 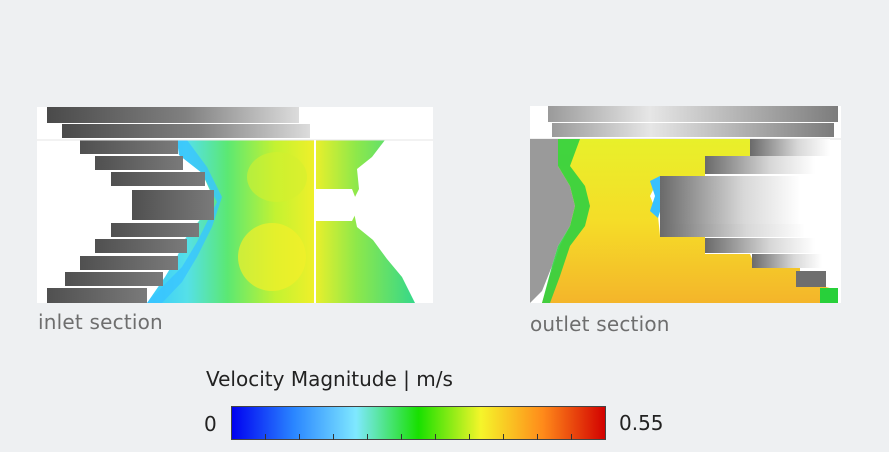 What do you see at coordinates (600, 324) in the screenshot?
I see `outlet-section-caption: outlet section` at bounding box center [600, 324].